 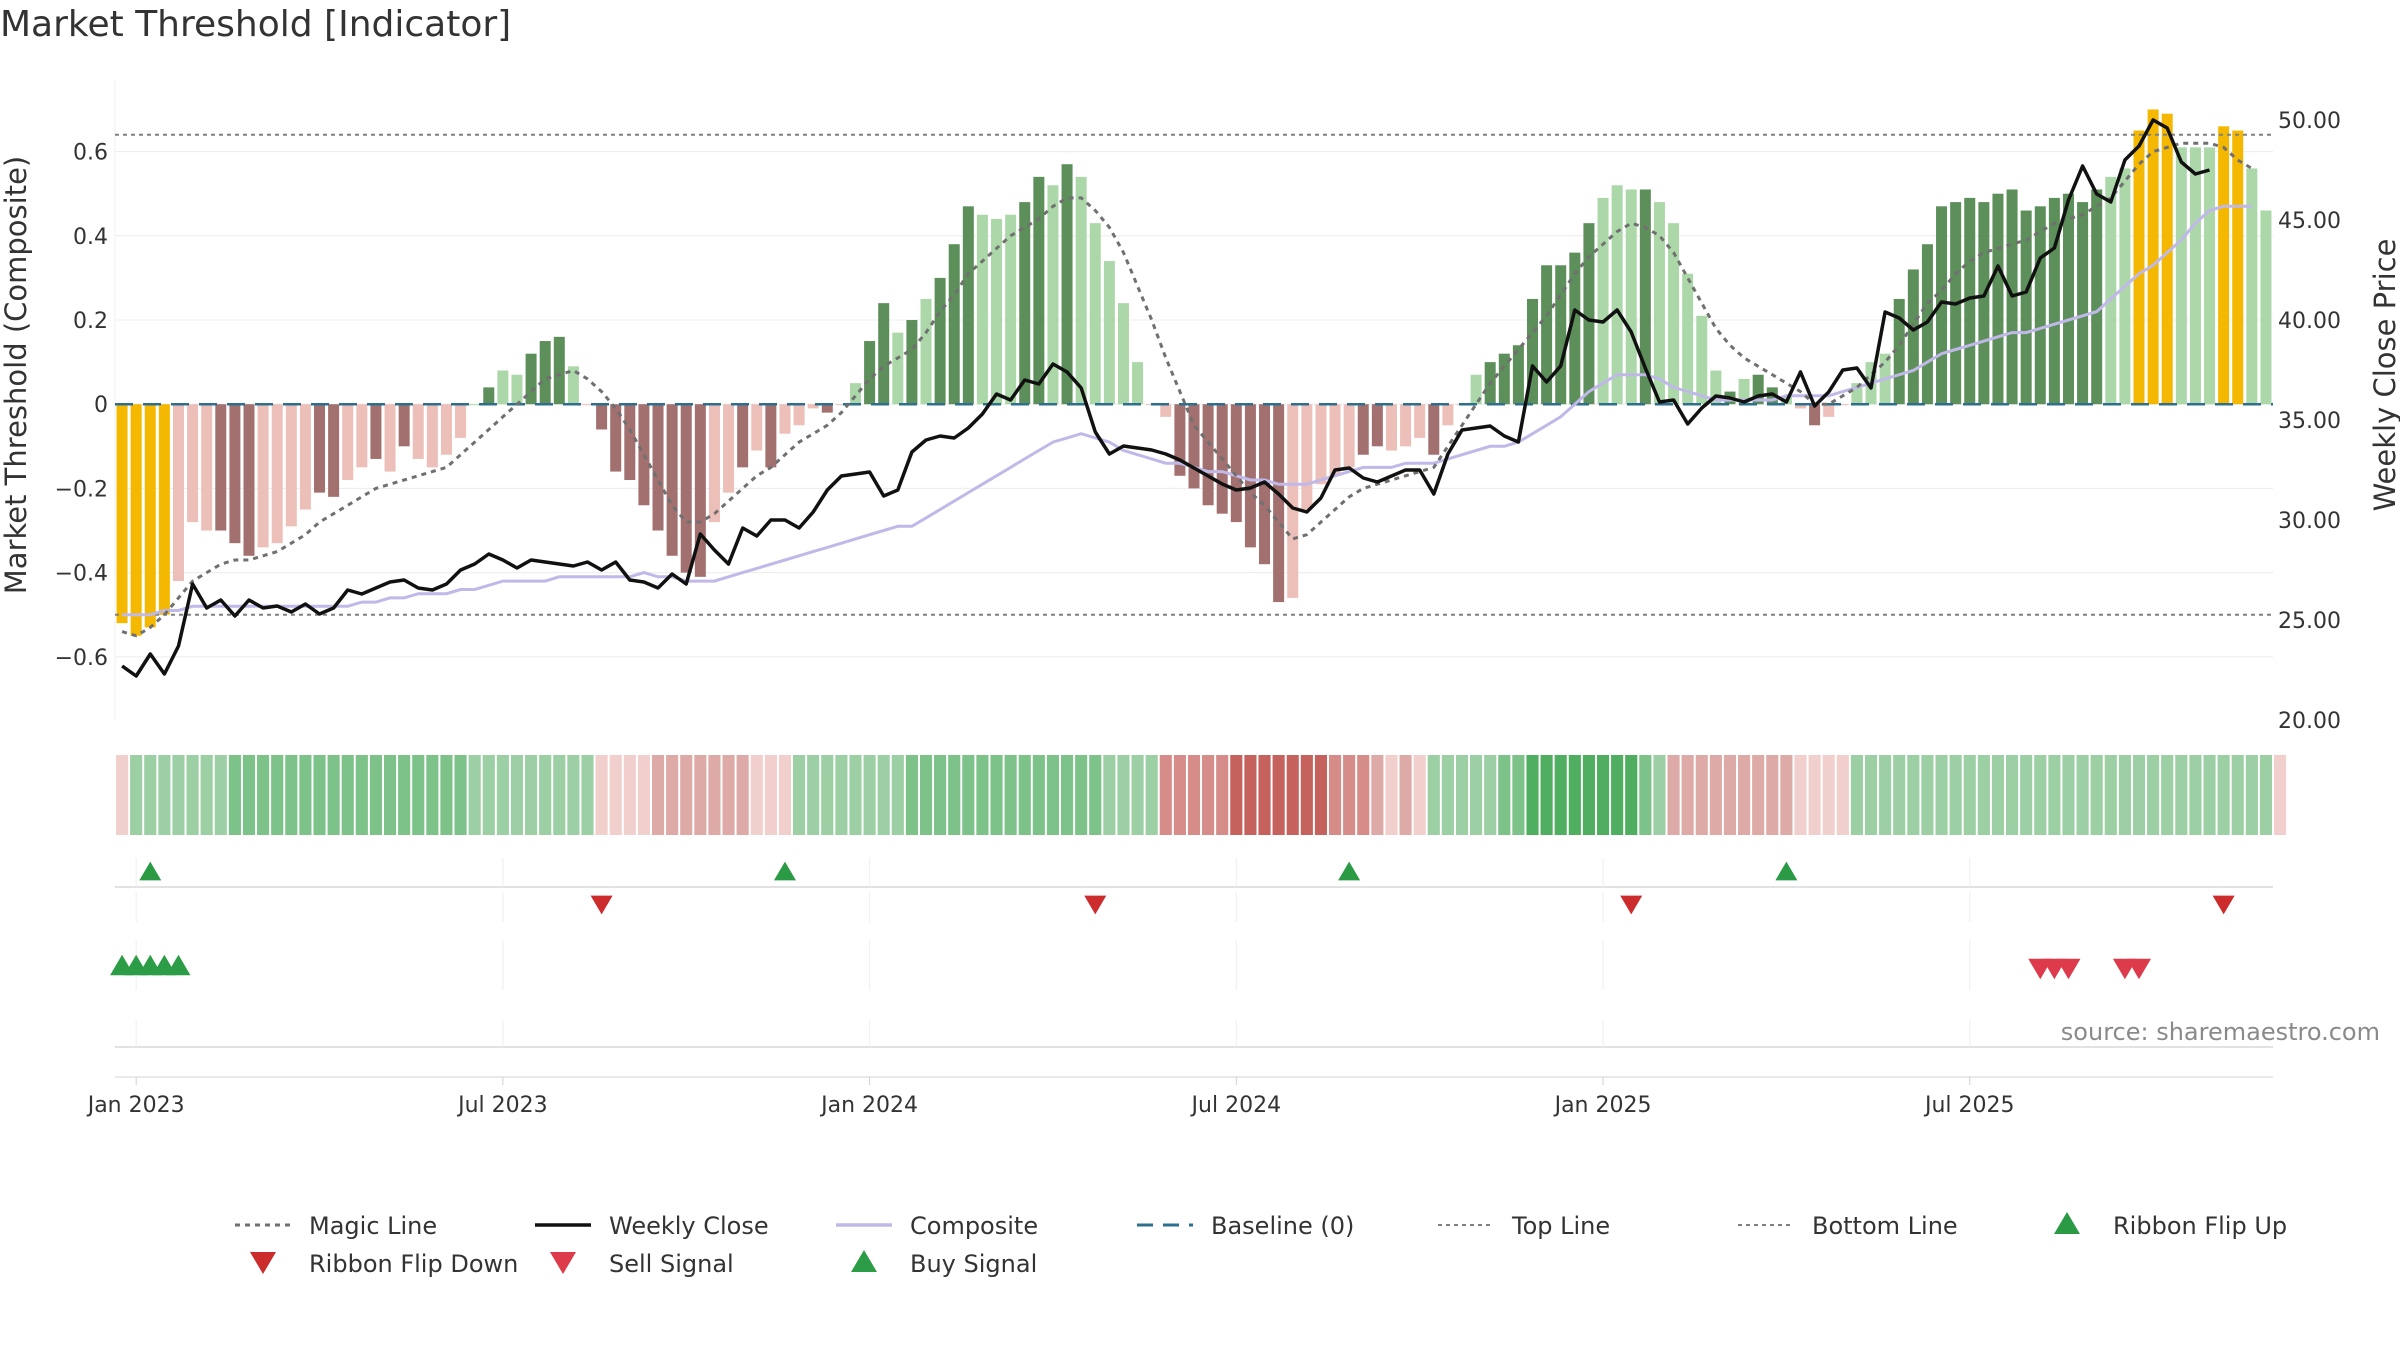 I want to click on x-tick-label: Jan 2024, so click(x=868, y=1105).